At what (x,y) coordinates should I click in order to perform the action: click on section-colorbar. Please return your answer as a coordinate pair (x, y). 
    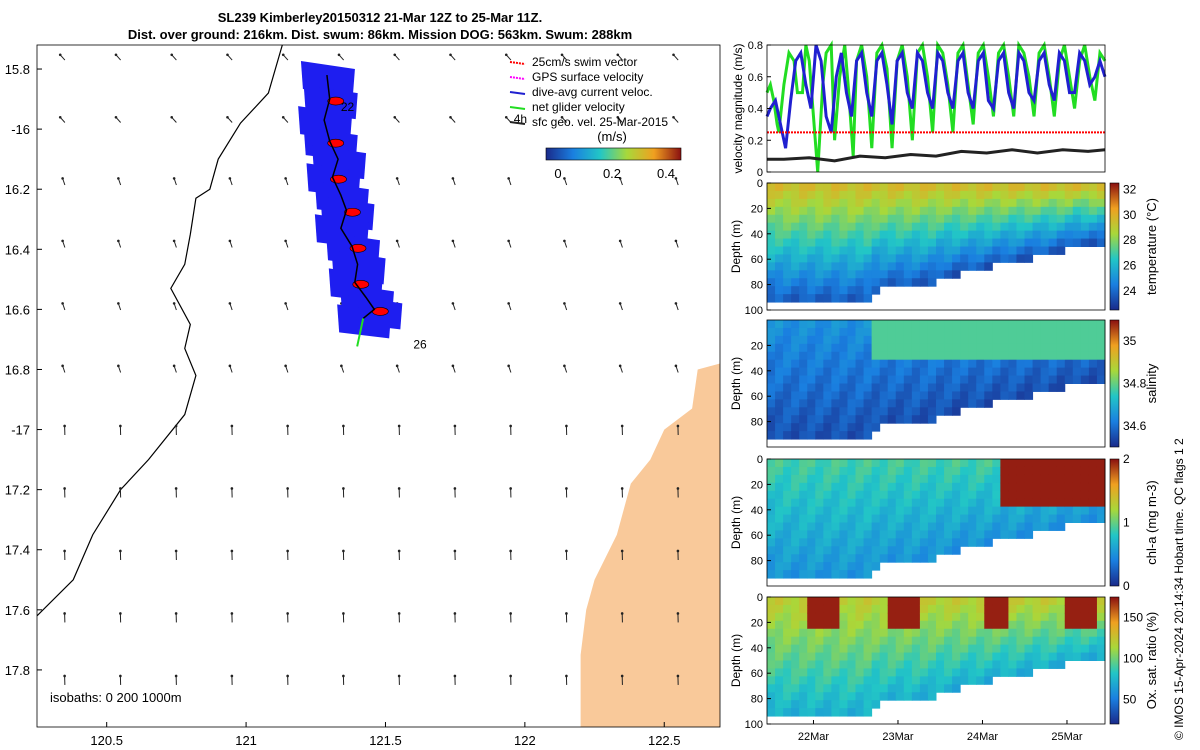
    Looking at the image, I should click on (1114, 383).